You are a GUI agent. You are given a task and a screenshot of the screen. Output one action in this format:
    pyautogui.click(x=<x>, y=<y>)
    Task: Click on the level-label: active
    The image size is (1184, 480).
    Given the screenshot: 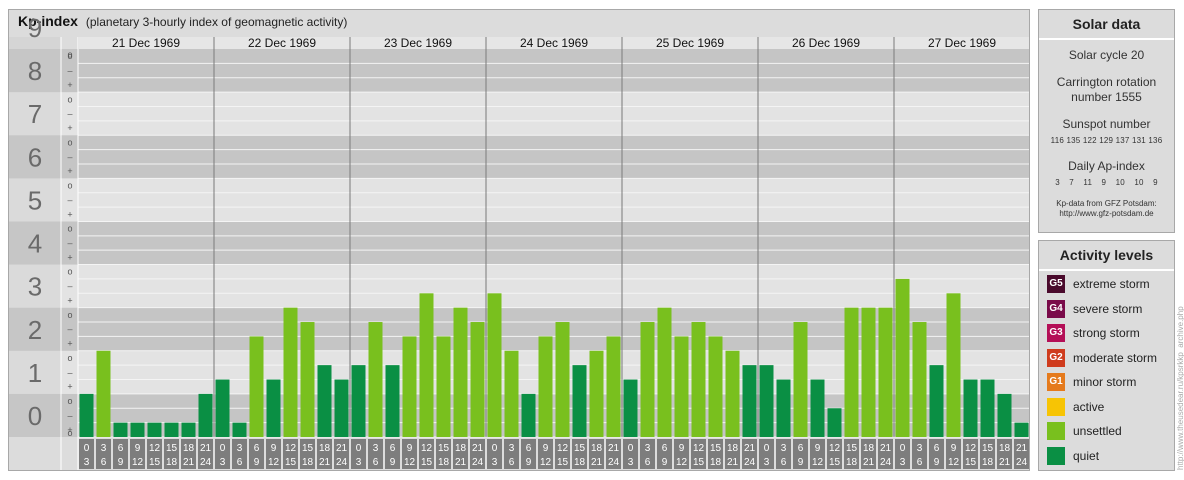 What is the action you would take?
    pyautogui.click(x=1089, y=407)
    